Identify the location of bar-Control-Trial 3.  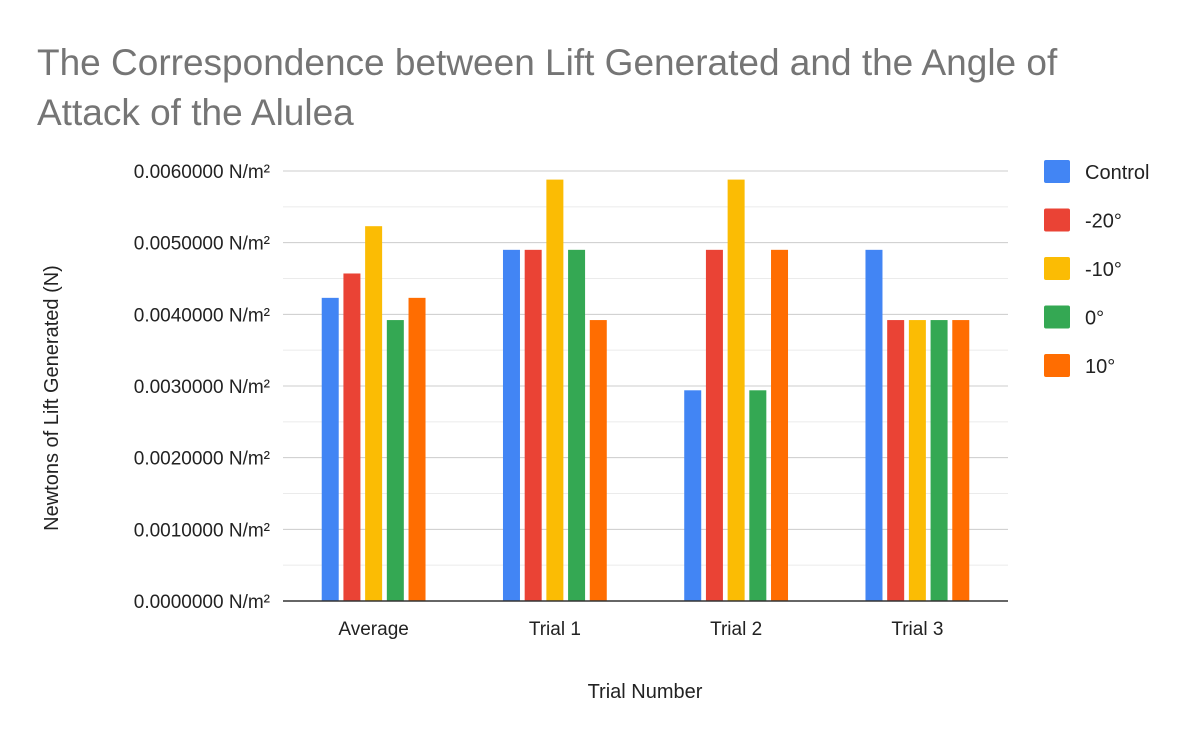
(874, 425).